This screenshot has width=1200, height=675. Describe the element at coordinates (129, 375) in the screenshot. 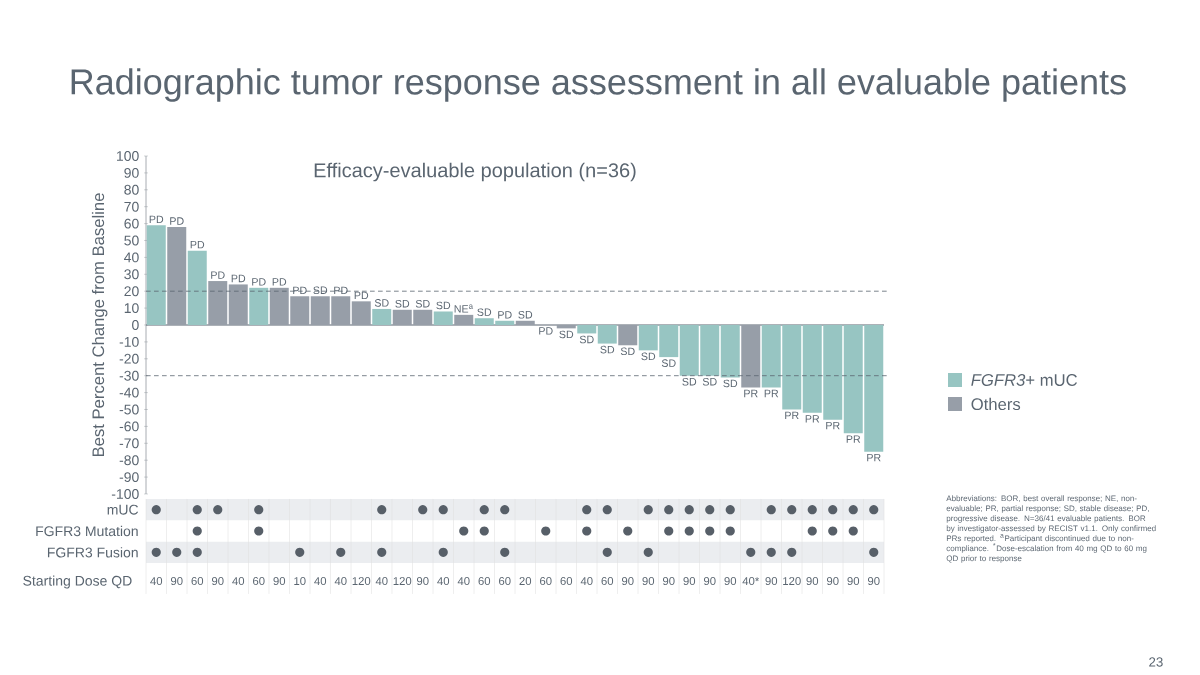

I see `y-tick-label: -30` at that location.